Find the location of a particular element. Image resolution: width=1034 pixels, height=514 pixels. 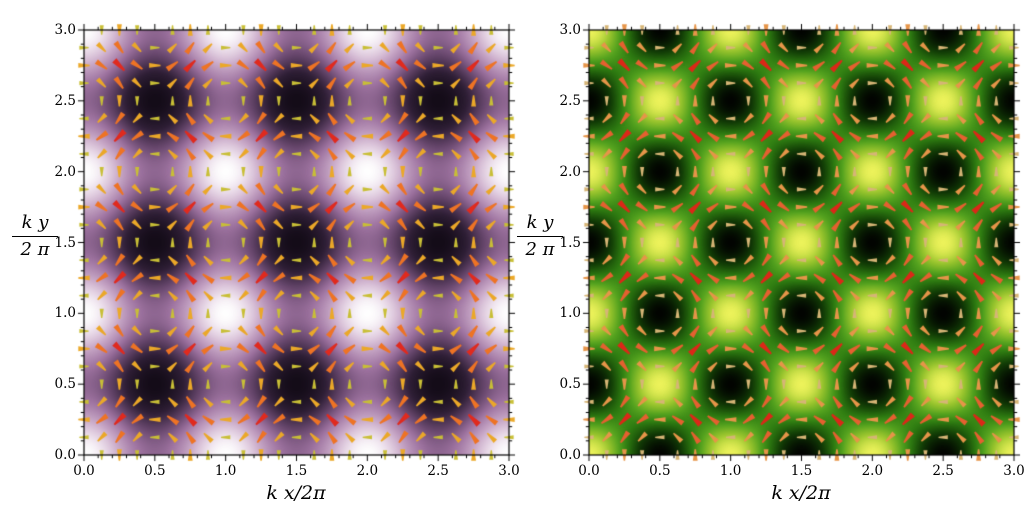

left-y-axis-label: k y 2 π is located at coordinates (35, 236).